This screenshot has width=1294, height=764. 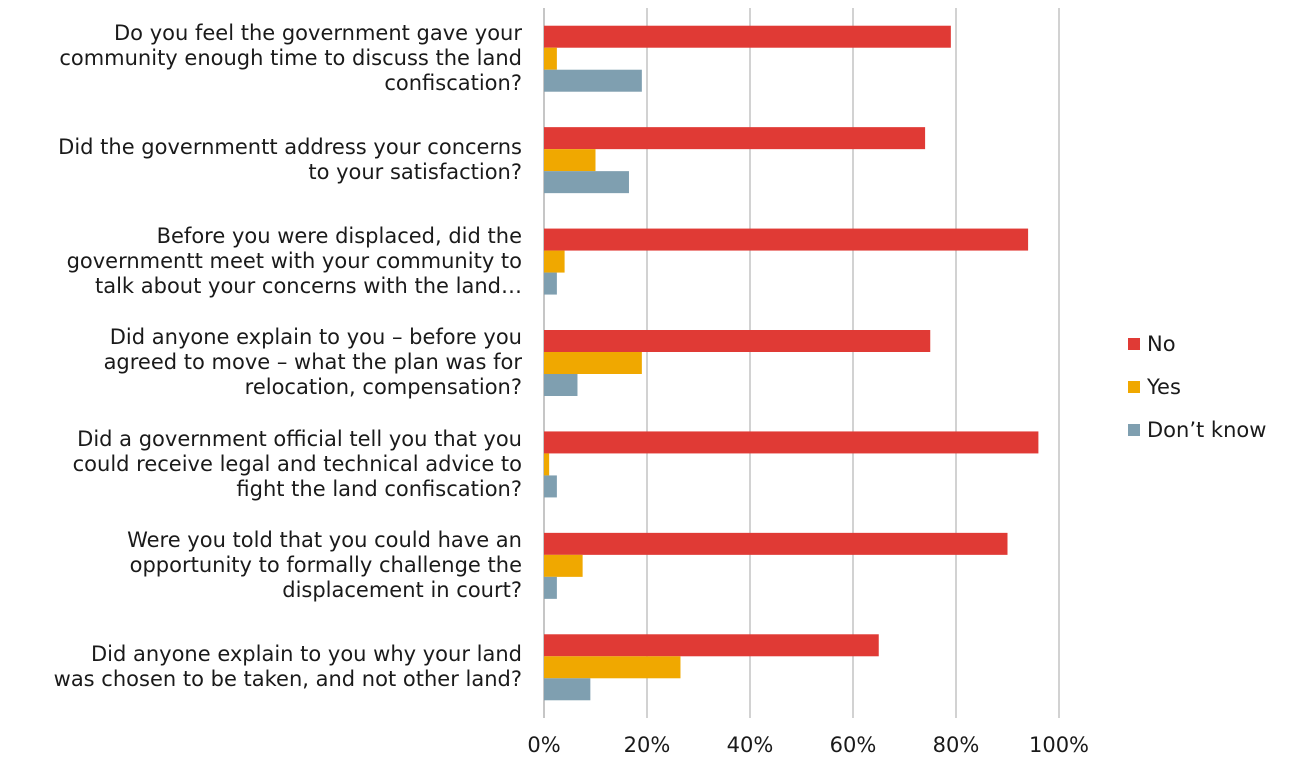 I want to click on legend-label: Yes, so click(x=1164, y=386).